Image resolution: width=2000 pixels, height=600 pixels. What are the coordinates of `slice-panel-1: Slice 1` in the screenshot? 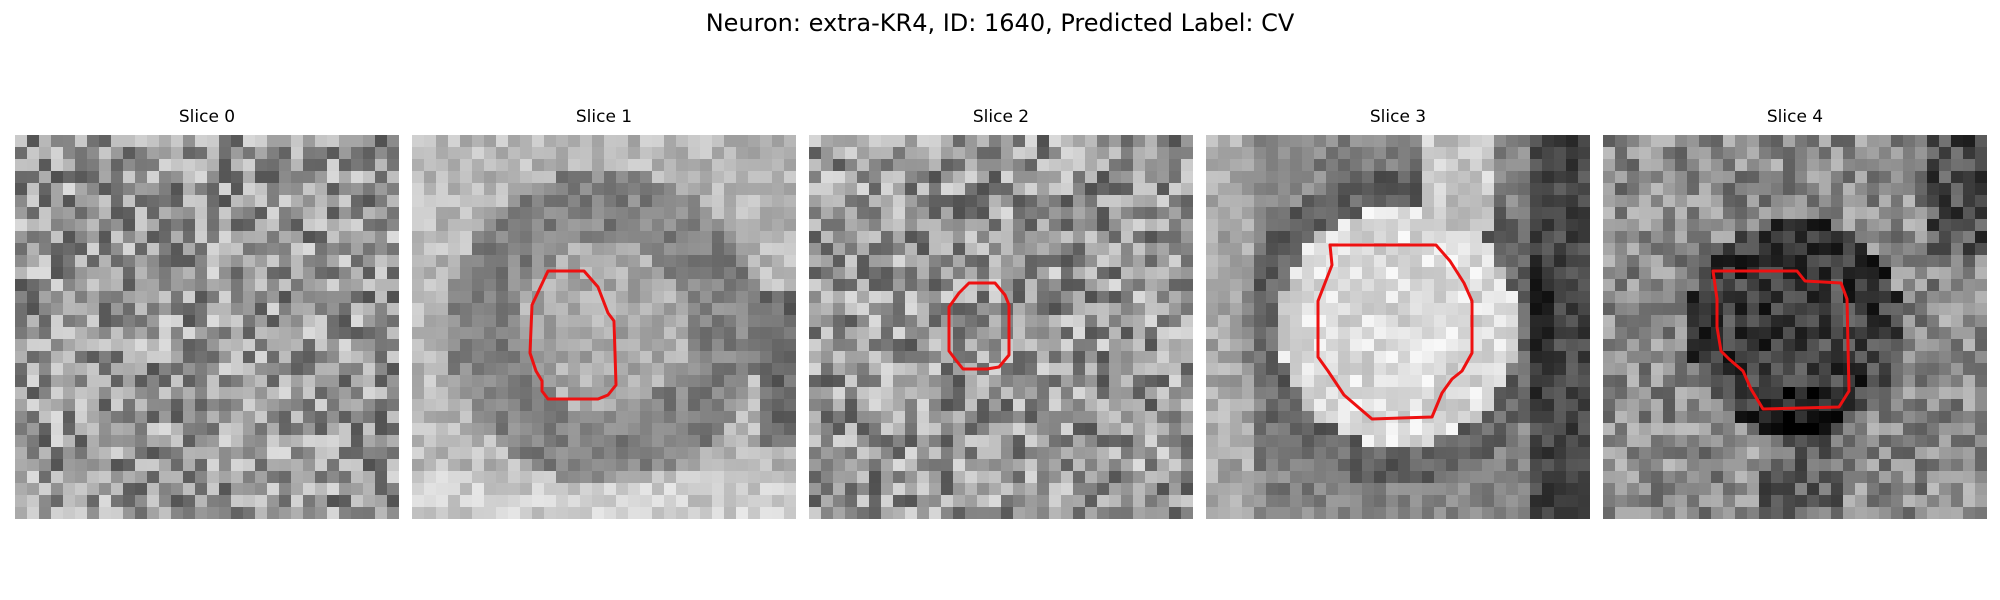 It's located at (604, 313).